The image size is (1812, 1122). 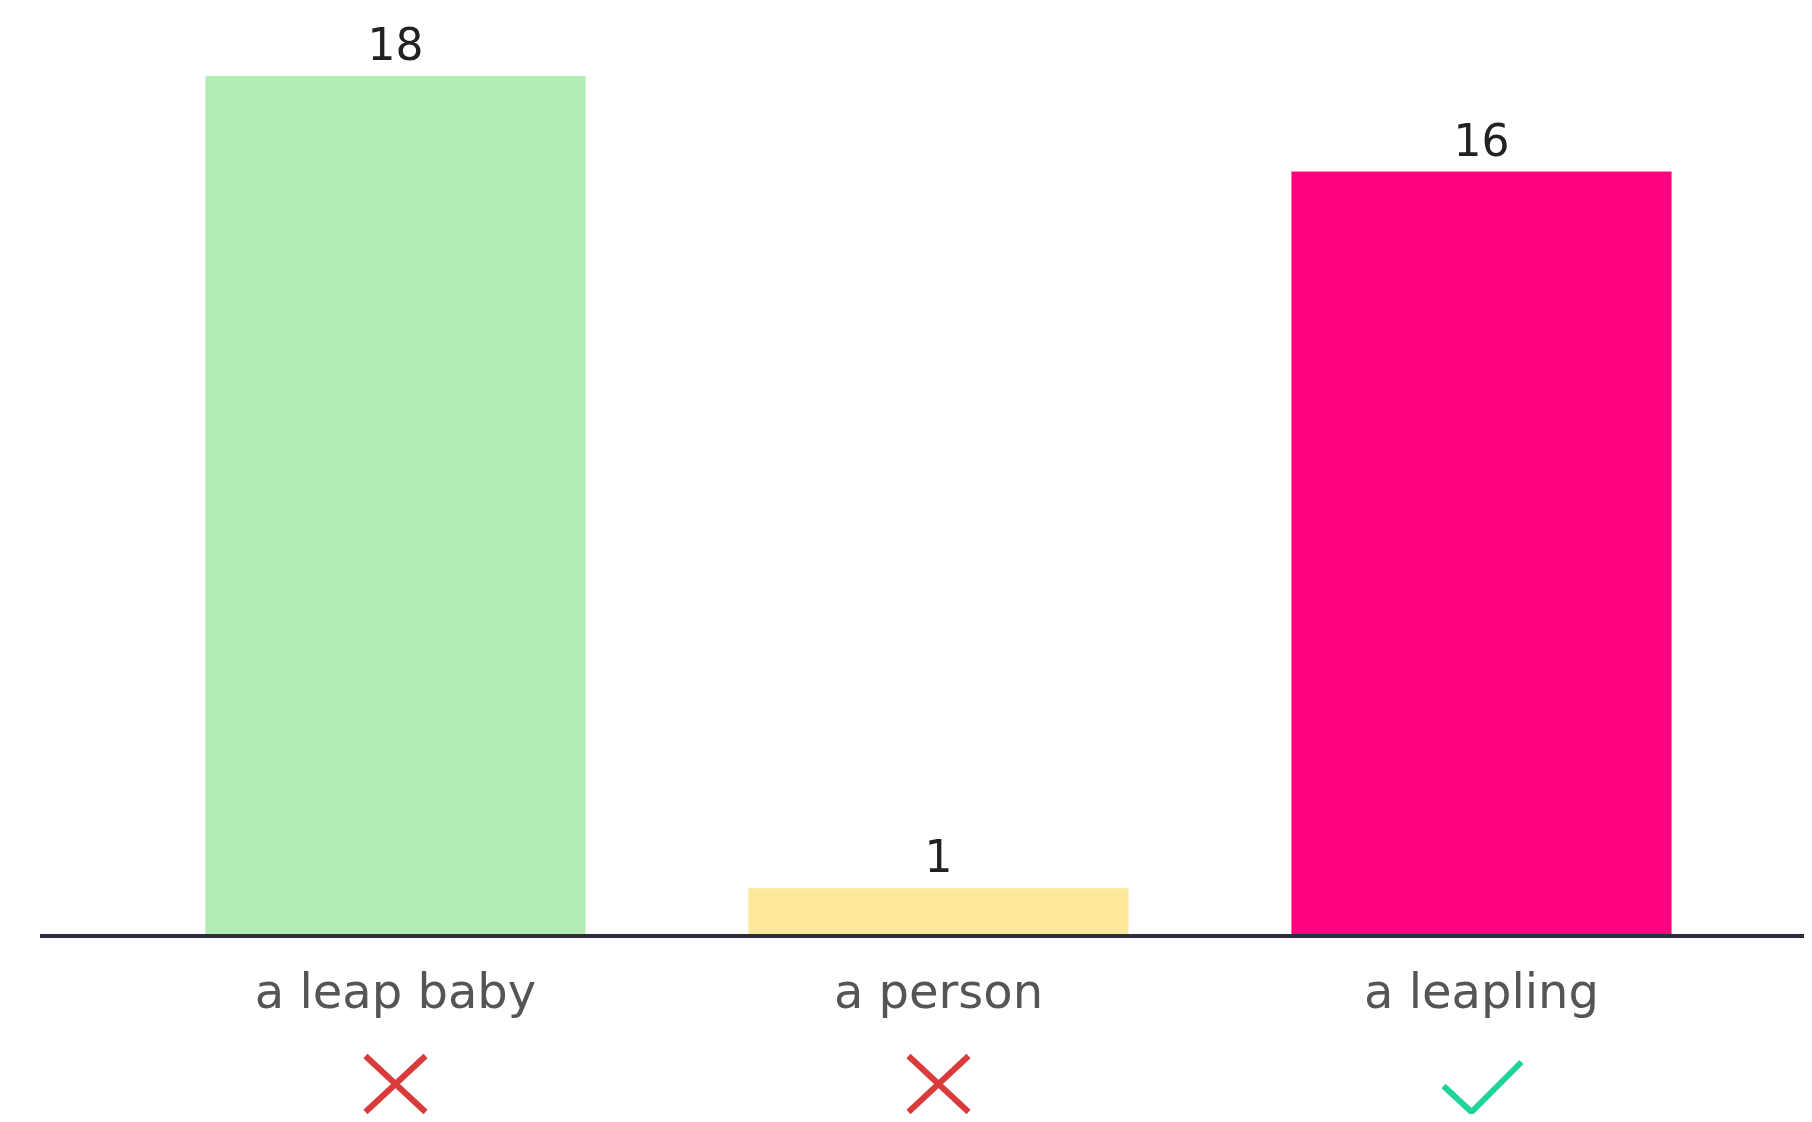 What do you see at coordinates (1481, 991) in the screenshot?
I see `x-tick-label: a leapling` at bounding box center [1481, 991].